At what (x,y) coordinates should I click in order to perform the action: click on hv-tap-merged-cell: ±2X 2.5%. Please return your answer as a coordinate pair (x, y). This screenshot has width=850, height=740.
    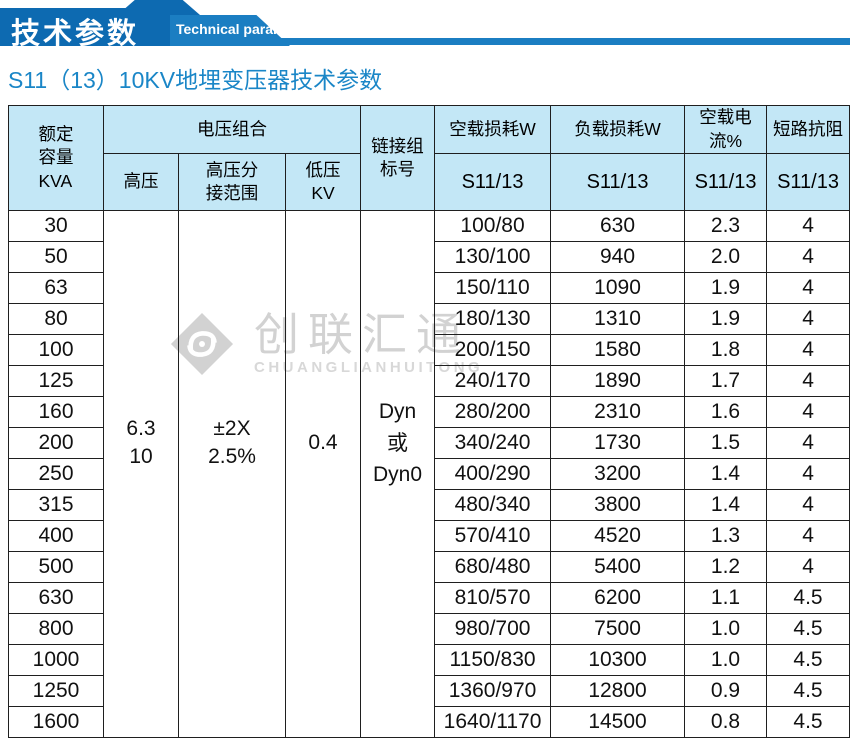
    Looking at the image, I should click on (232, 474).